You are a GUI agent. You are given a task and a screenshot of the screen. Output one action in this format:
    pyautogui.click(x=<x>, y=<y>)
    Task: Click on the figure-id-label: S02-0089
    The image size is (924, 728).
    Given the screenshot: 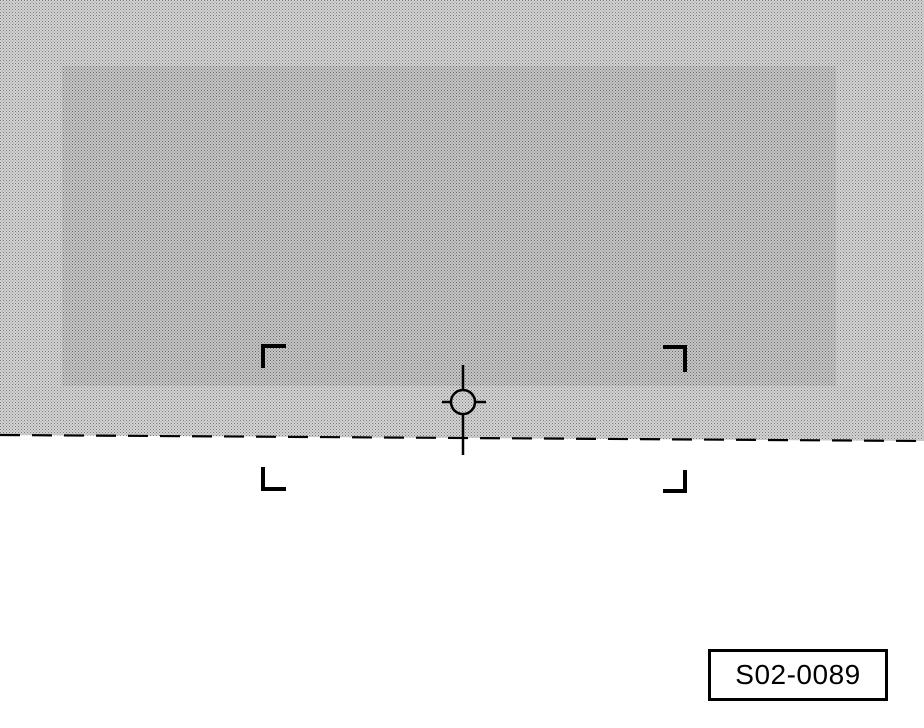 What is the action you would take?
    pyautogui.click(x=798, y=675)
    